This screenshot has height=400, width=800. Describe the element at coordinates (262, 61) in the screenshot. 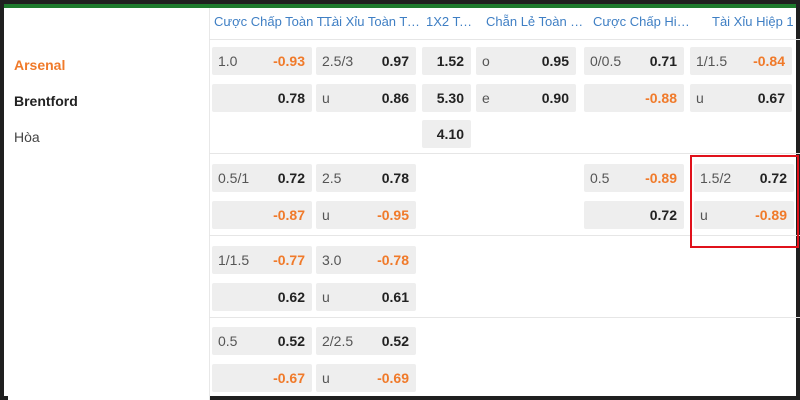

I see `odds-cell-handicap-ft-home: 1.0 -0.93` at that location.